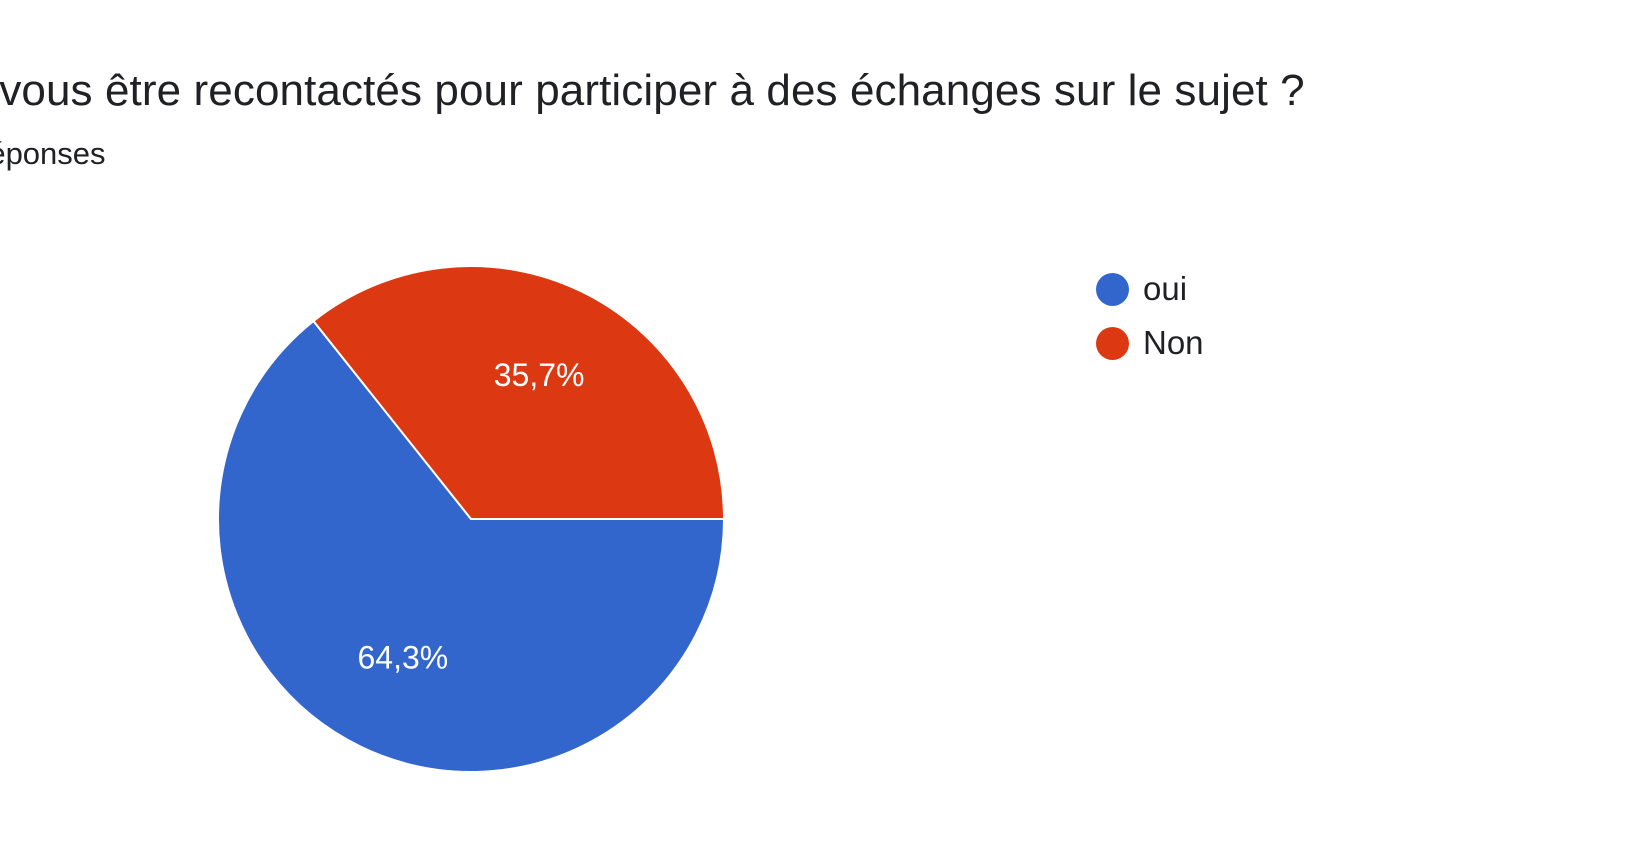 The image size is (1630, 860). I want to click on legend-label: oui, so click(1165, 288).